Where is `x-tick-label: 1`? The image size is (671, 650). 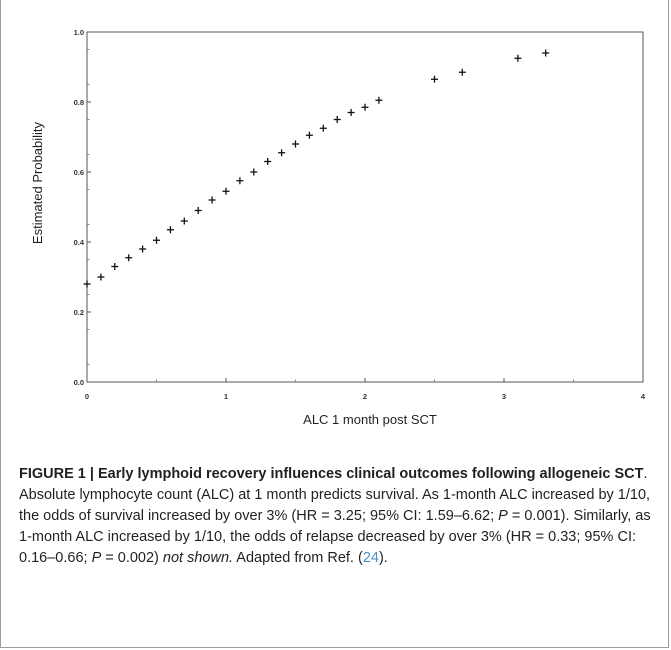
x-tick-label: 1 is located at coordinates (226, 396).